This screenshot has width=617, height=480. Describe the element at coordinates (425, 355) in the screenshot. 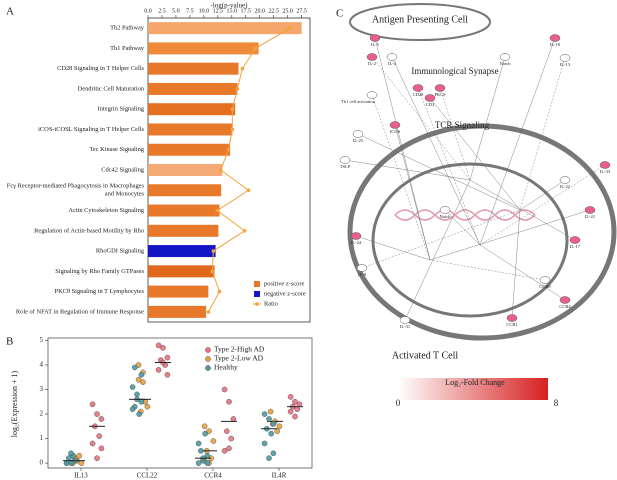

I see `compartment-label: Activated T Cell` at that location.